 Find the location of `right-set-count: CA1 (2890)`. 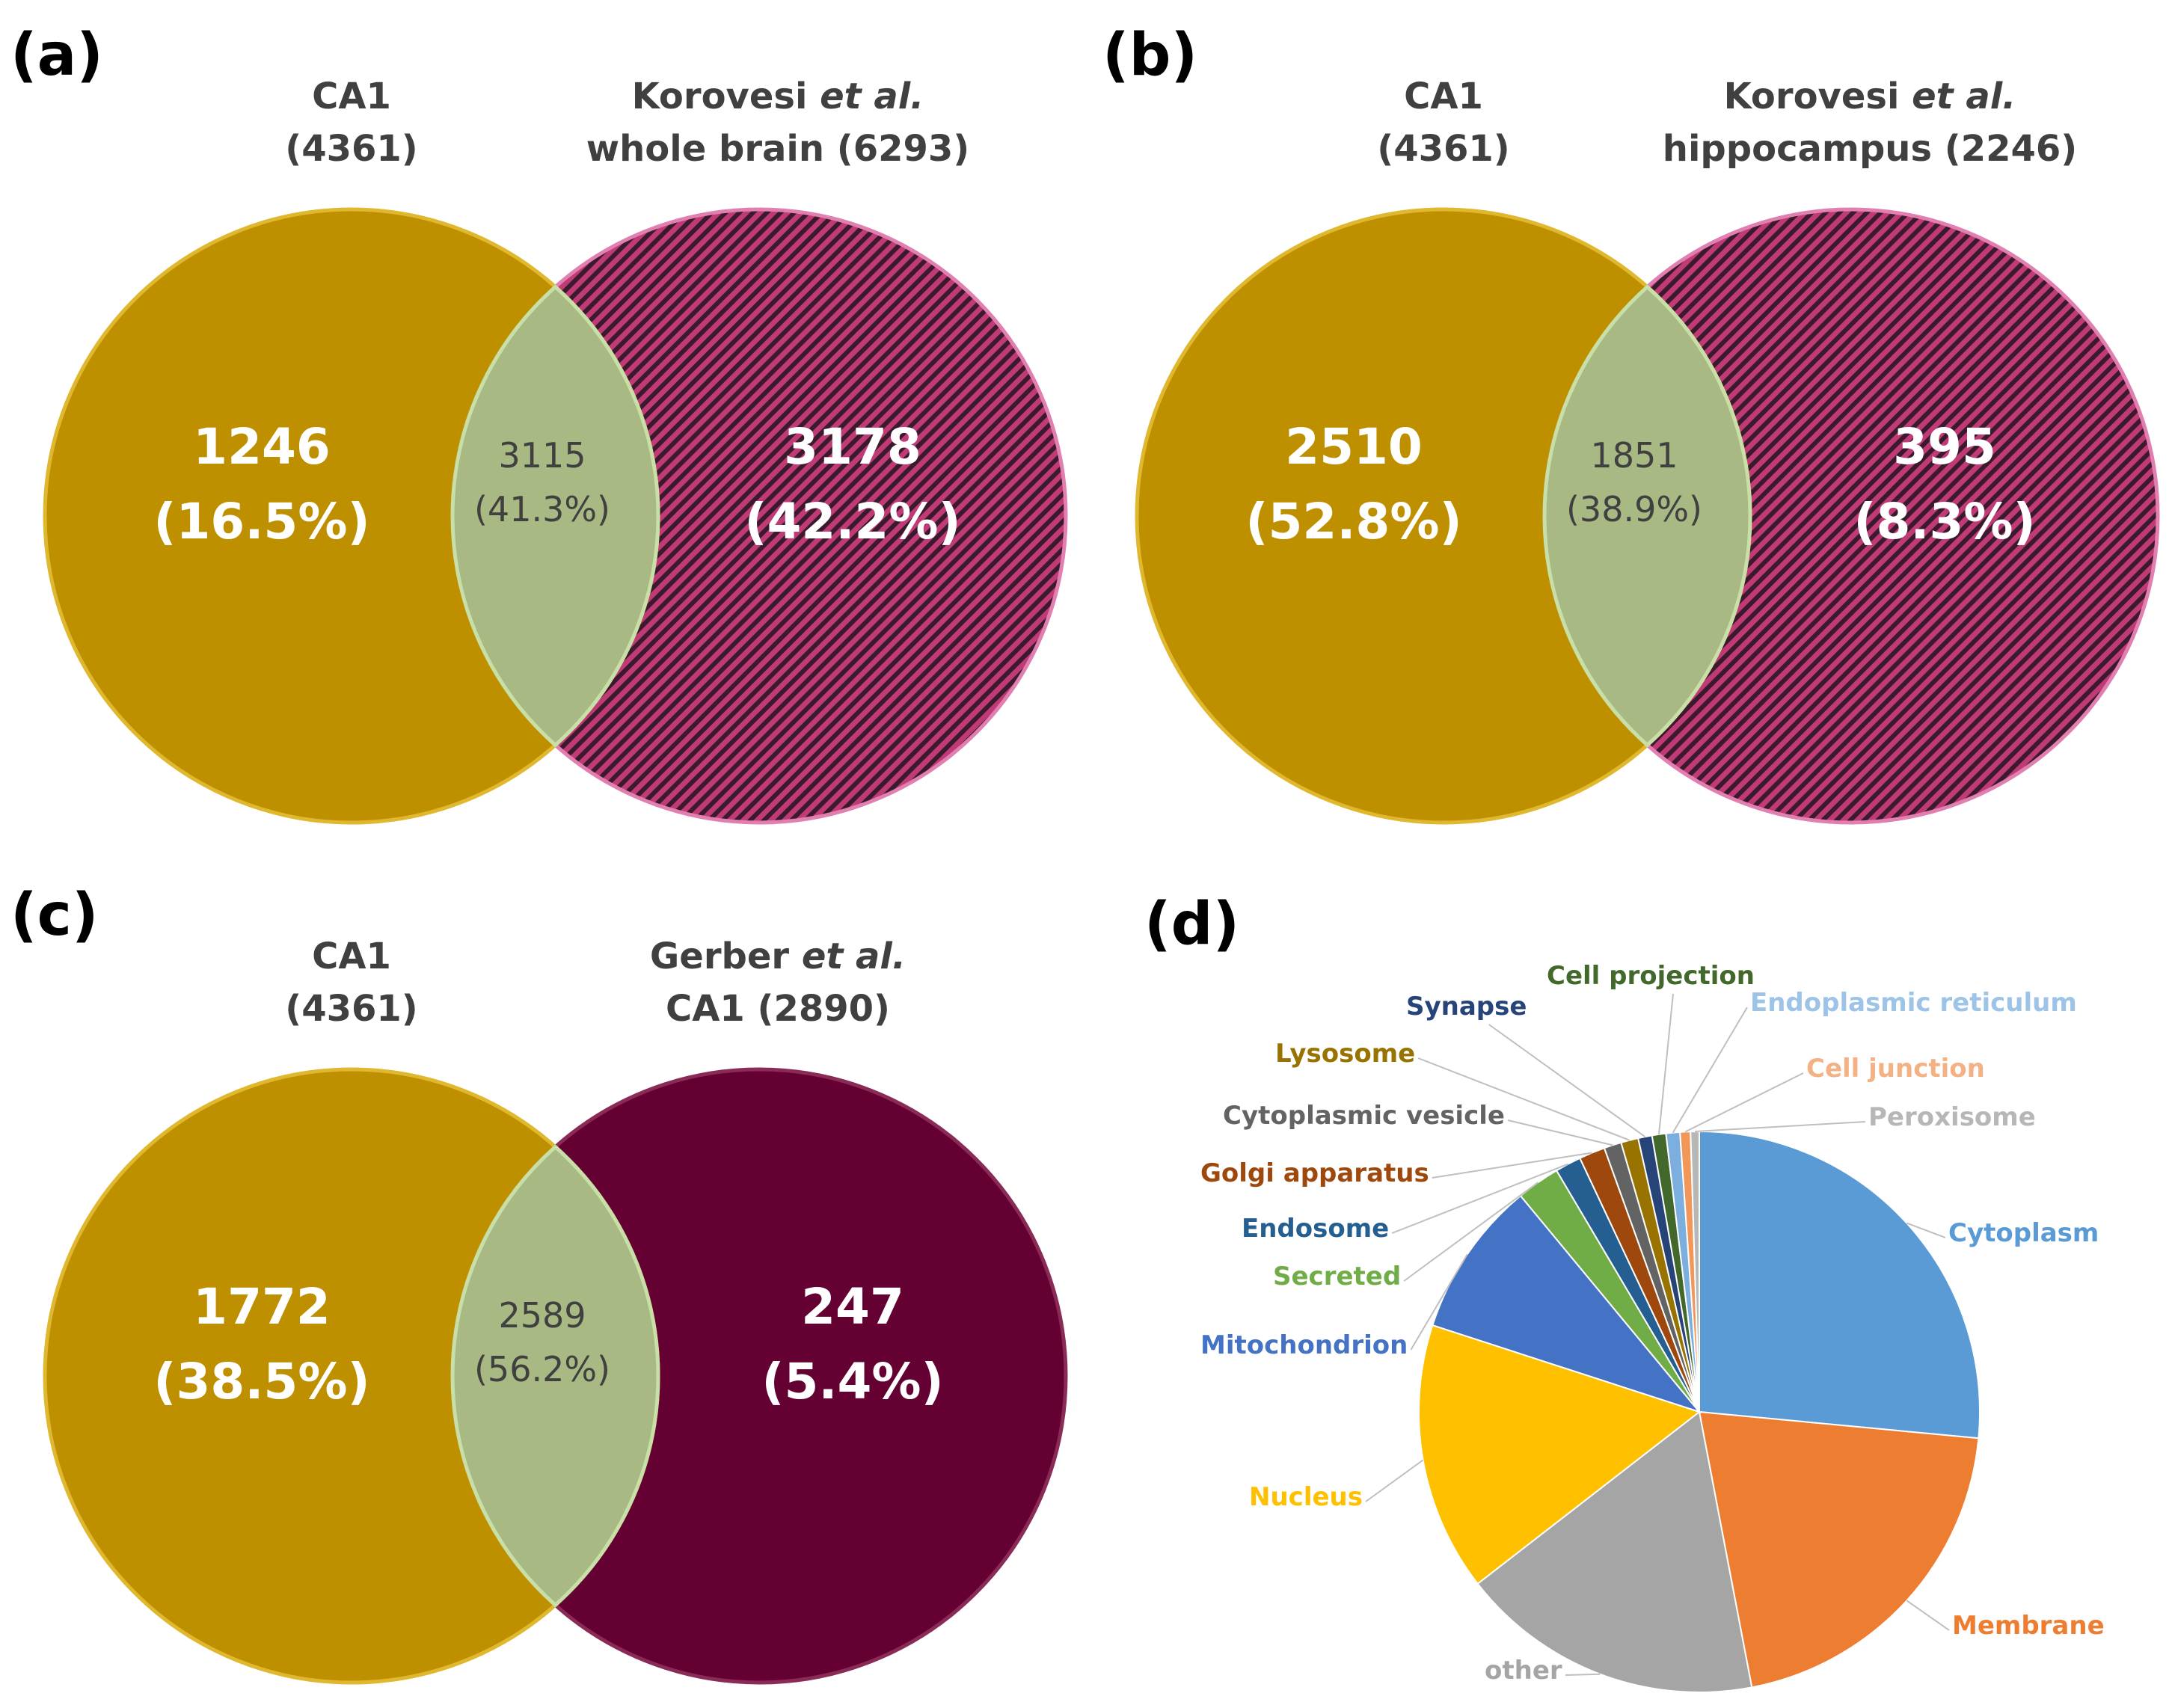

right-set-count: CA1 (2890) is located at coordinates (778, 1009).